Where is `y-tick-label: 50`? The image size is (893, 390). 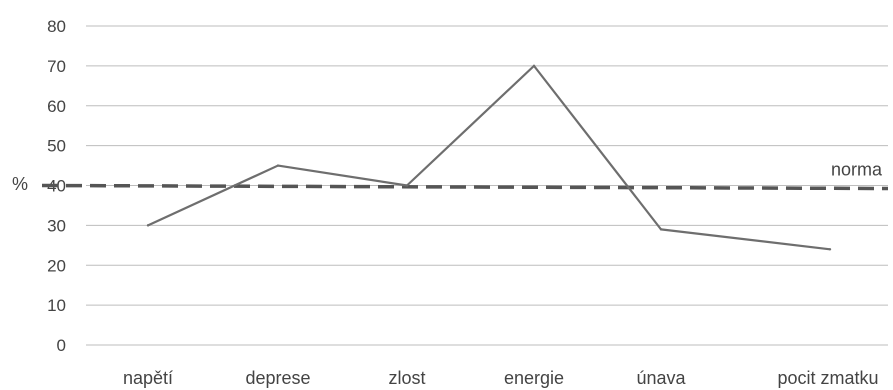 y-tick-label: 50 is located at coordinates (56, 146).